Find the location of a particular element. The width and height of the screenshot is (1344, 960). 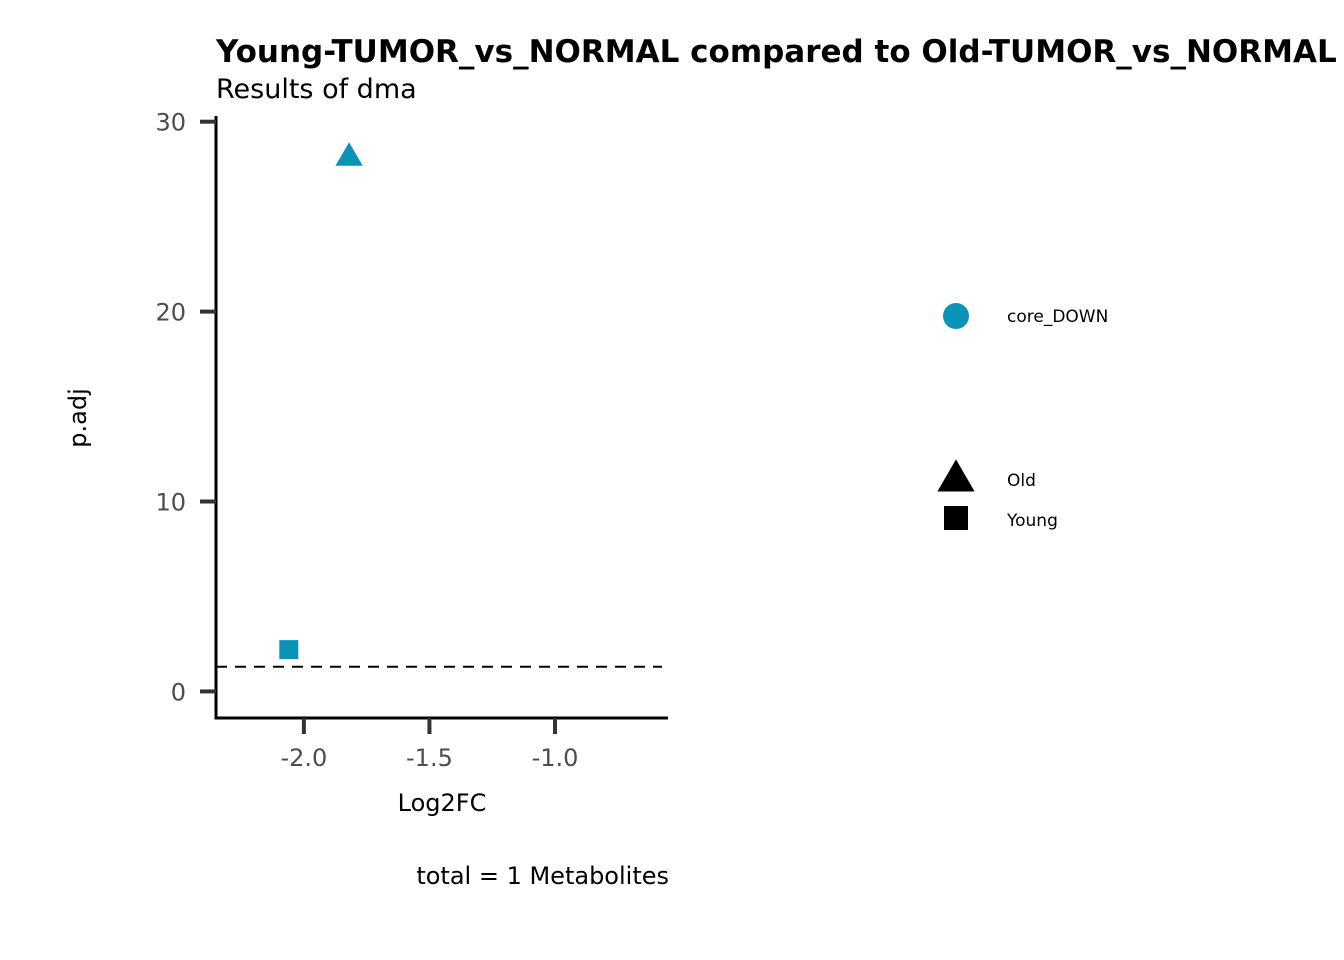

y-tick-label: 0 is located at coordinates (178, 692).